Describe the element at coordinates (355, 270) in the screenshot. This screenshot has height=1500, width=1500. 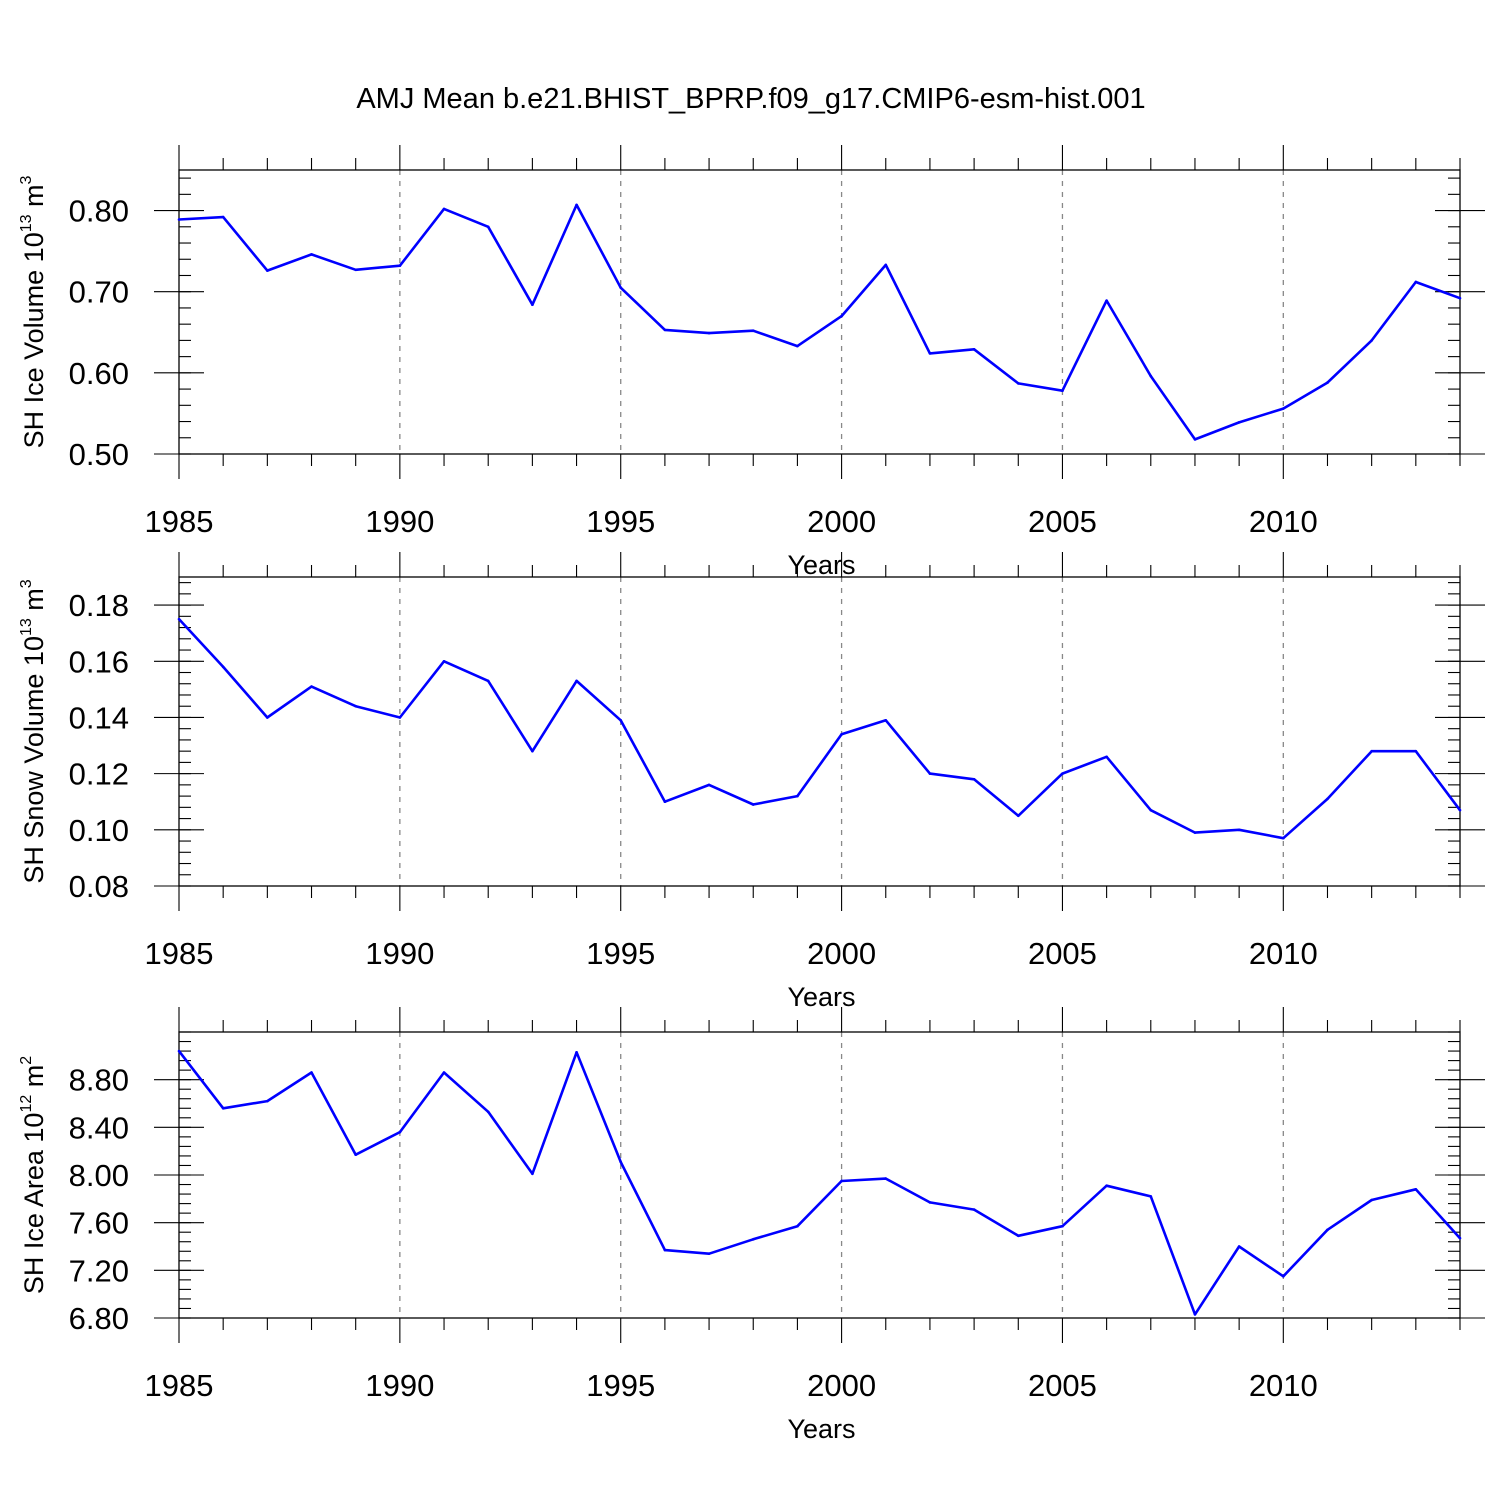
I see `data-point-1989` at that location.